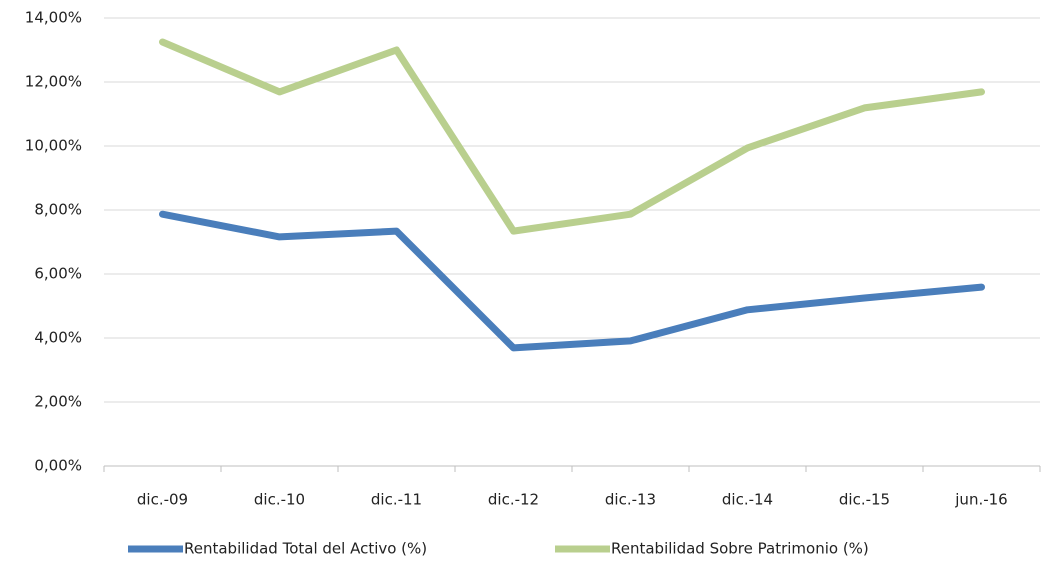 The height and width of the screenshot is (563, 1044). What do you see at coordinates (513, 500) in the screenshot?
I see `x-tick-label: dic.-12` at bounding box center [513, 500].